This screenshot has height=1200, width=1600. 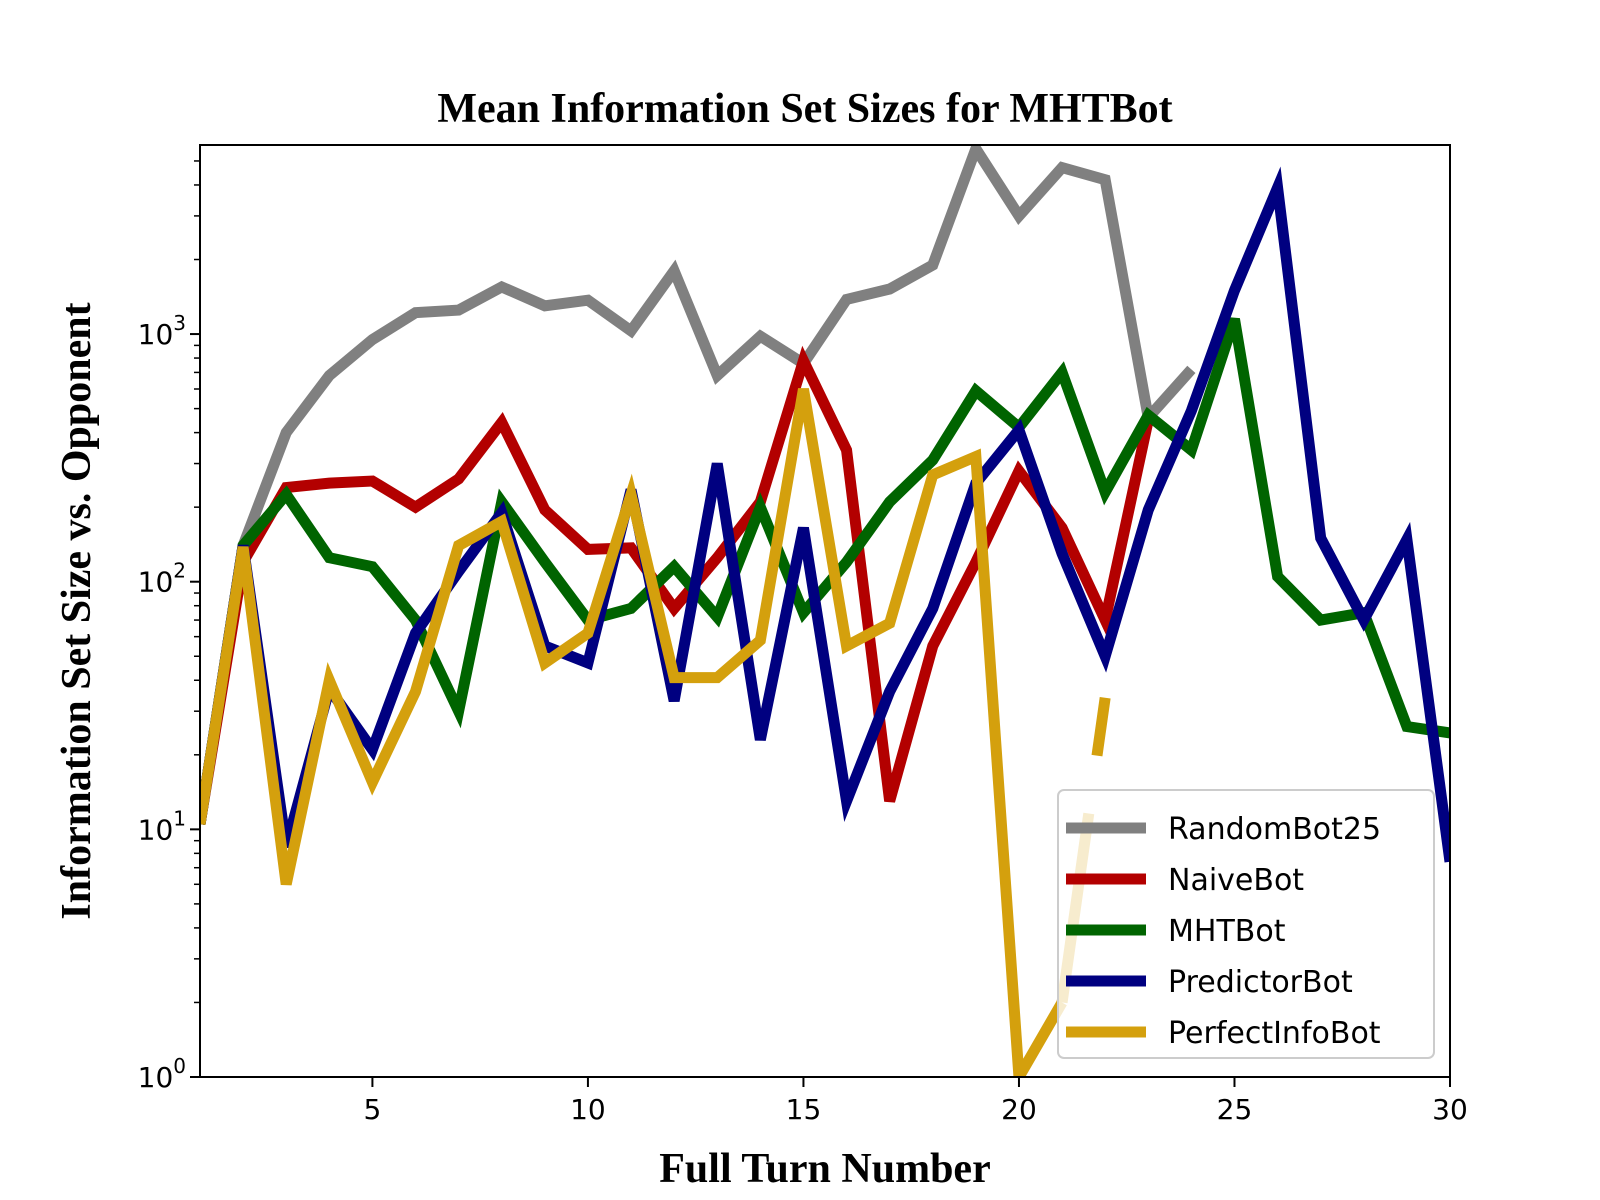 I want to click on legend-label: PerfectInfoBot, so click(x=1274, y=1033).